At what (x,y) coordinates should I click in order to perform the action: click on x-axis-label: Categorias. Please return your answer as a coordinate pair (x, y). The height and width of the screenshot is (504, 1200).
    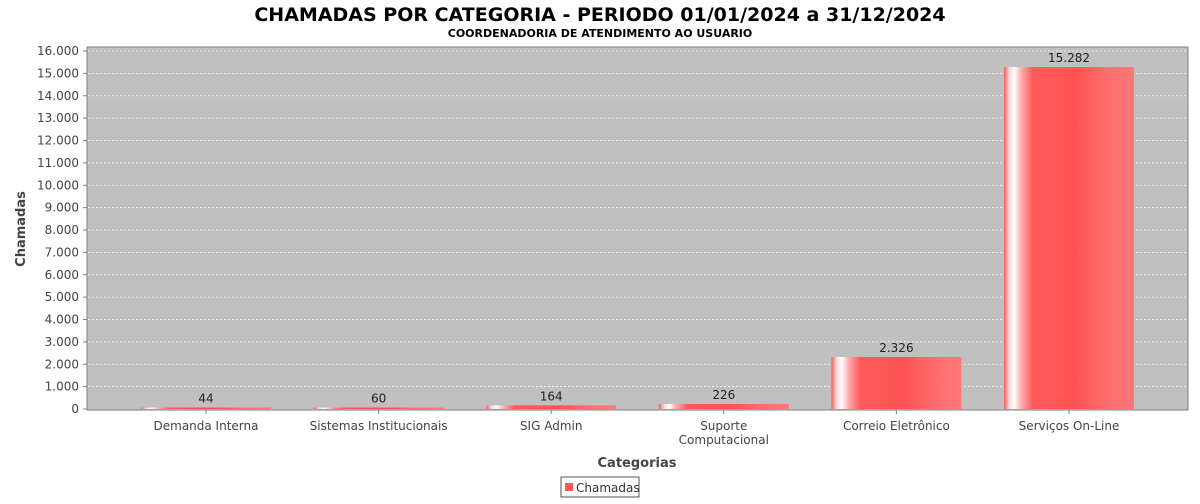
    Looking at the image, I should click on (637, 463).